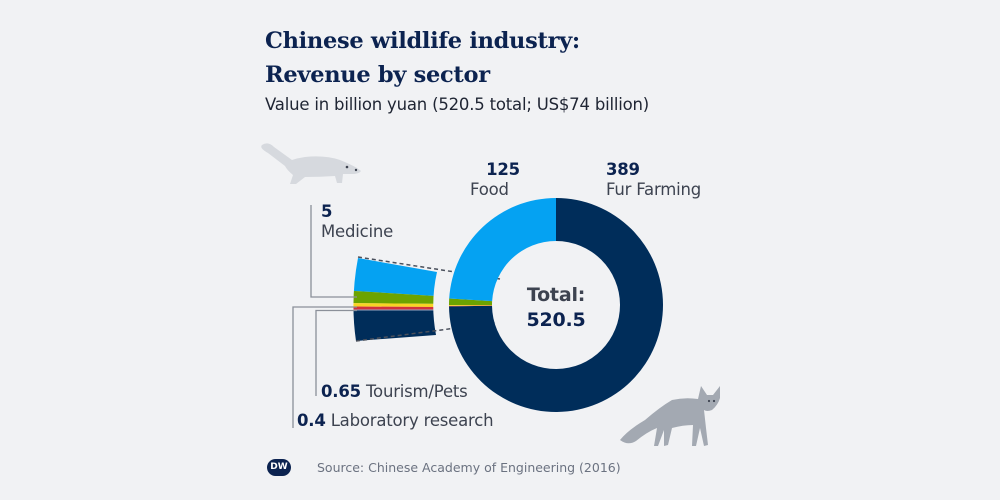 Image resolution: width=1000 pixels, height=500 pixels. I want to click on title-line-2: Revenue by sector, so click(377, 75).